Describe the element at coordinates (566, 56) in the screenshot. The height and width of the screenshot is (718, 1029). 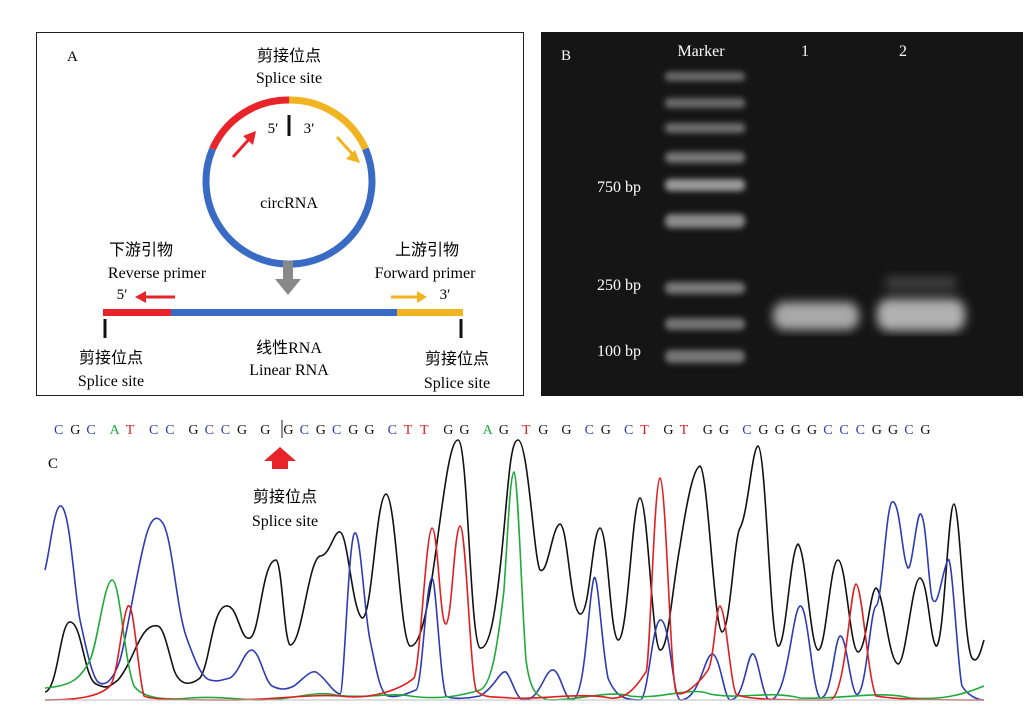
I see `panel-b-letter: B` at that location.